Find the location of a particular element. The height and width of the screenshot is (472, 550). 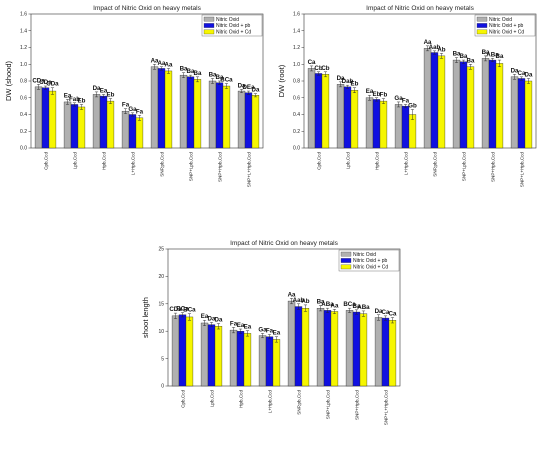

x-tick-label: Hpb,Ccd is located at coordinates (241, 399).